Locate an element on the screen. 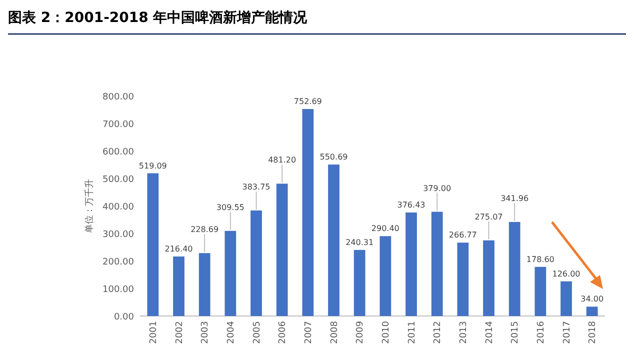 The width and height of the screenshot is (634, 349). y-axis-title: 单位：万千升 is located at coordinates (89, 206).